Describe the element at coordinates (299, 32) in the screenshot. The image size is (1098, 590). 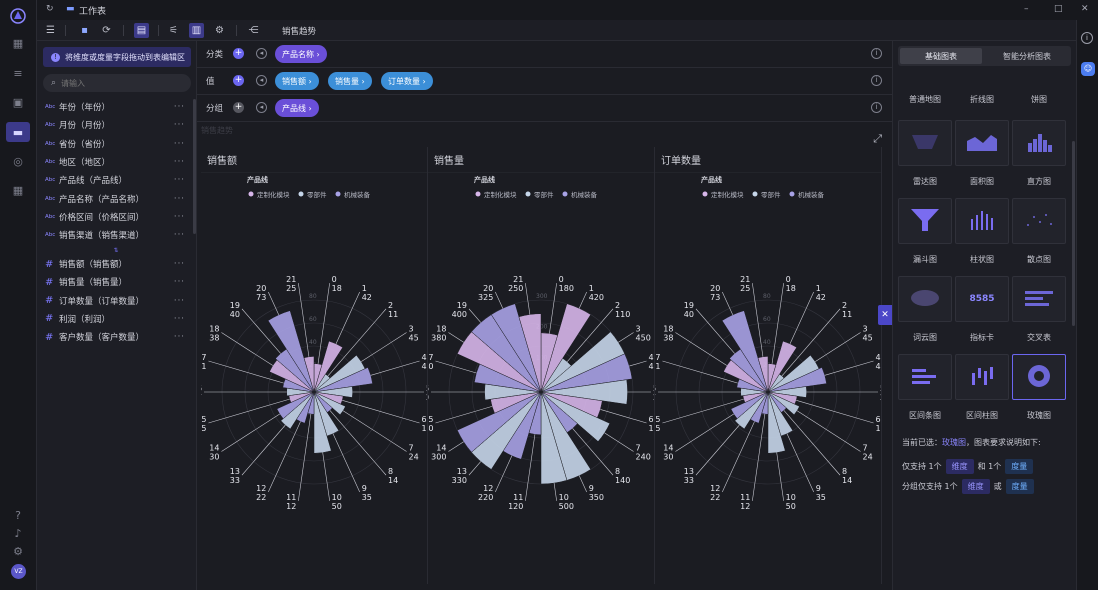
I see `sheet-tab-label: 销售趋势` at that location.